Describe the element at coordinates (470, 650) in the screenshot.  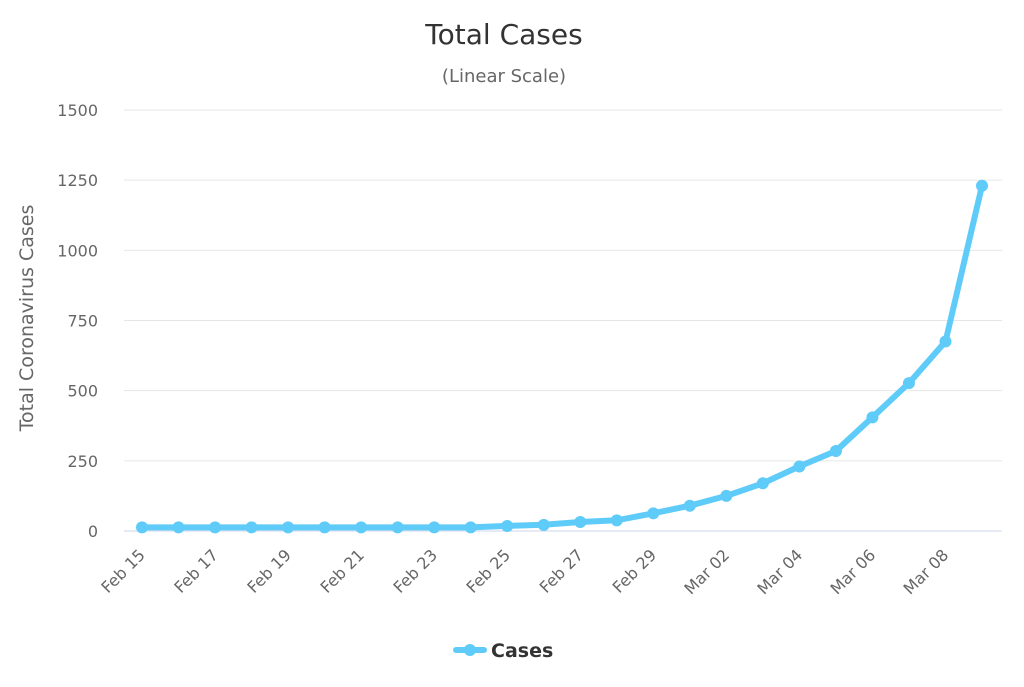
I see `legend-marker-swatch` at that location.